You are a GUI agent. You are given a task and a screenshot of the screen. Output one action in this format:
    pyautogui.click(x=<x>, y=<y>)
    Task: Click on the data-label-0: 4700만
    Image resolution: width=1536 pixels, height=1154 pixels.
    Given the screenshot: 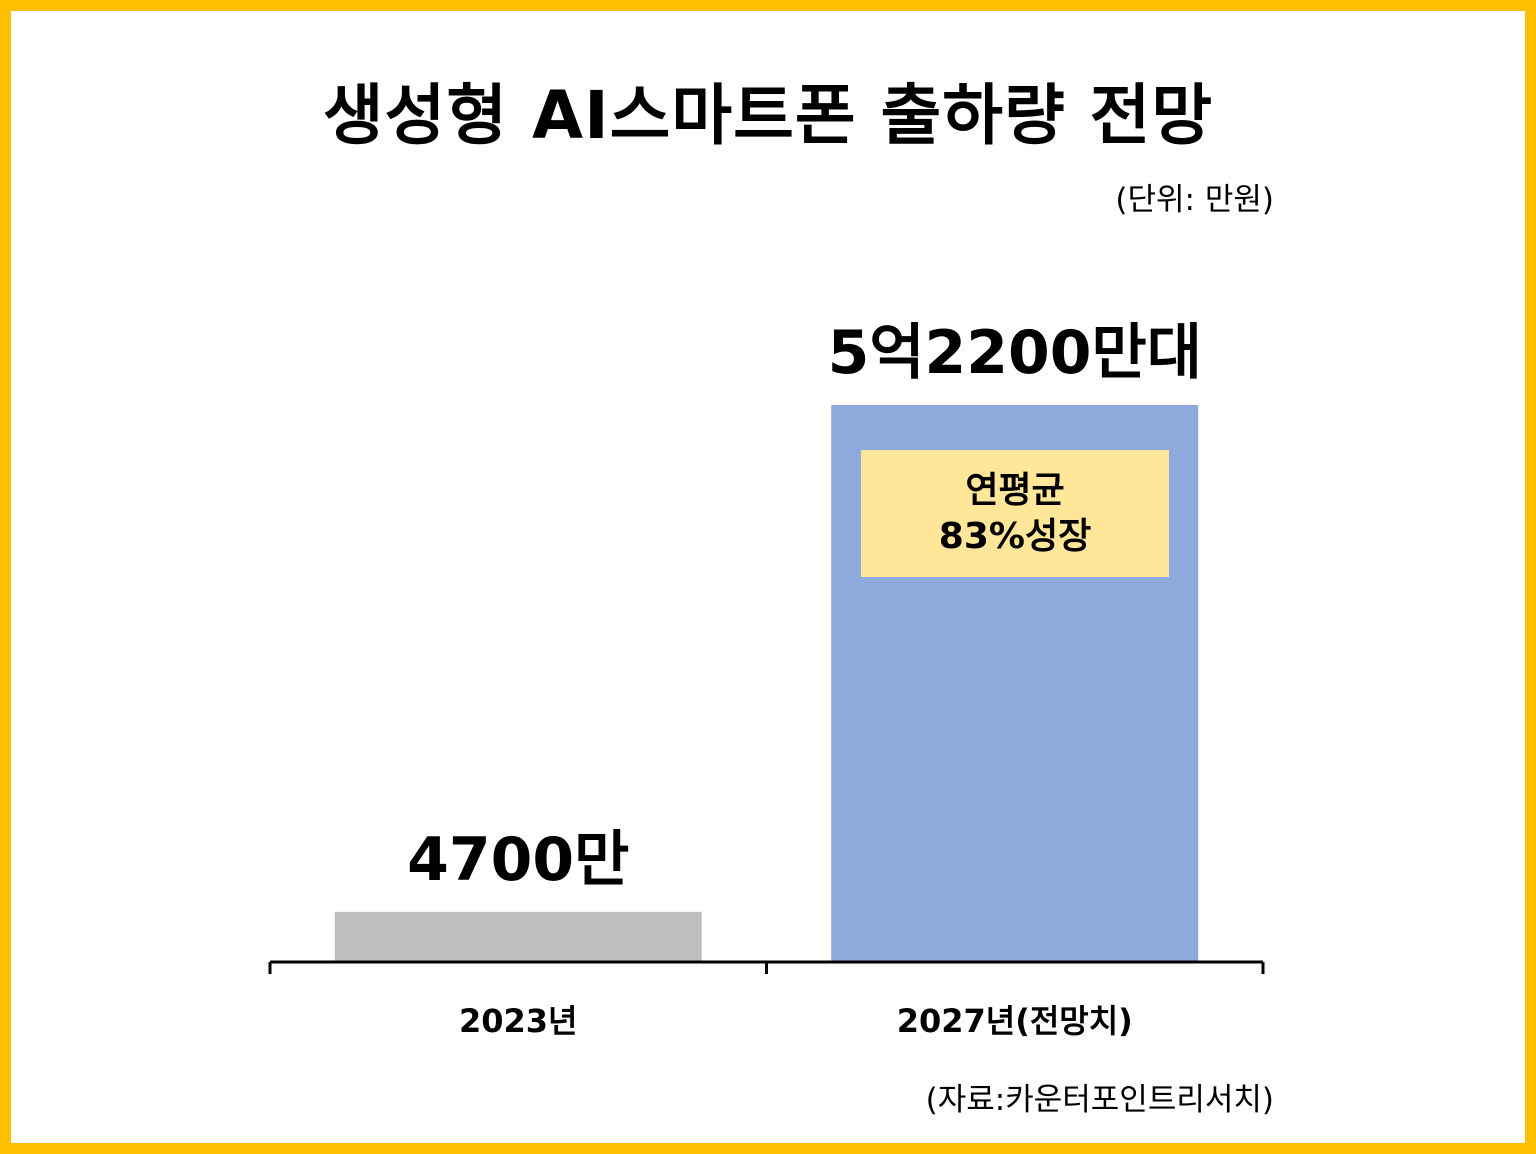 What is the action you would take?
    pyautogui.click(x=518, y=860)
    